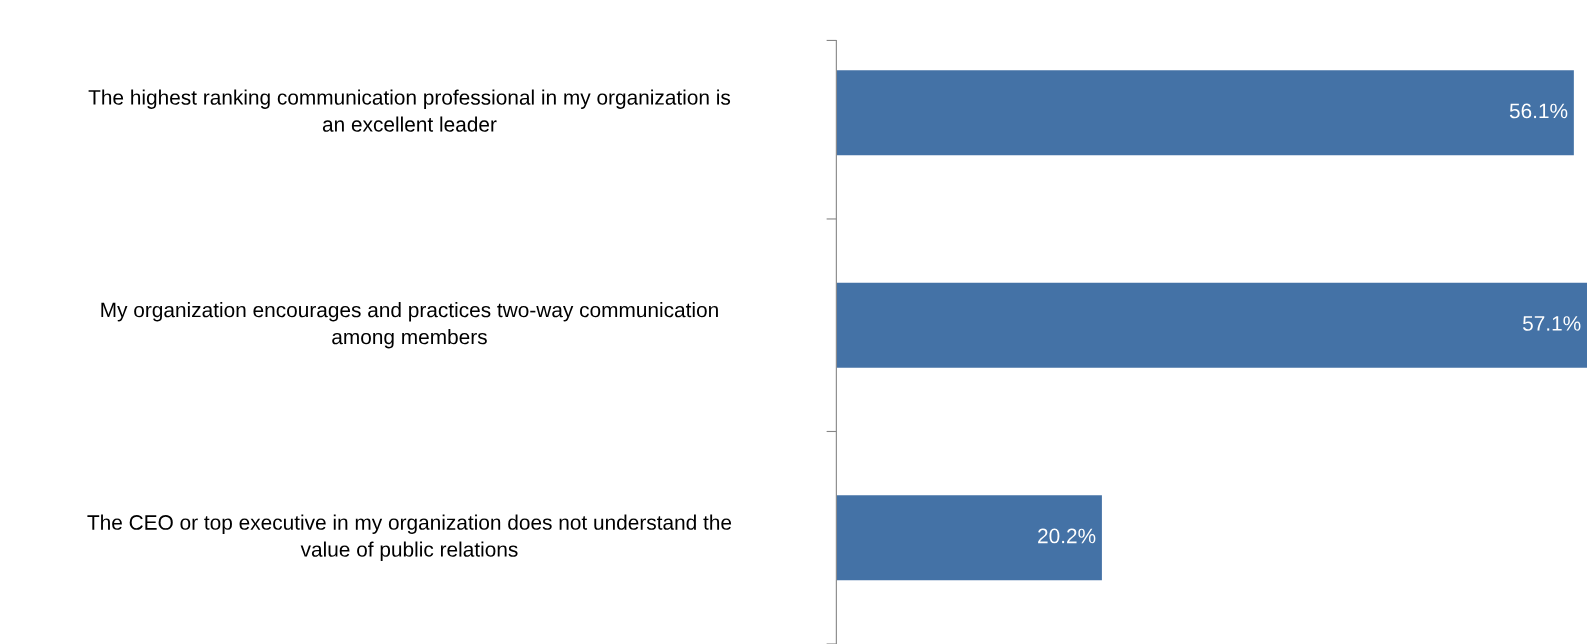 The width and height of the screenshot is (1587, 644). I want to click on y-tick-label: The CEO or top executive in my organization does not understand the value of public relations, so click(409, 537).